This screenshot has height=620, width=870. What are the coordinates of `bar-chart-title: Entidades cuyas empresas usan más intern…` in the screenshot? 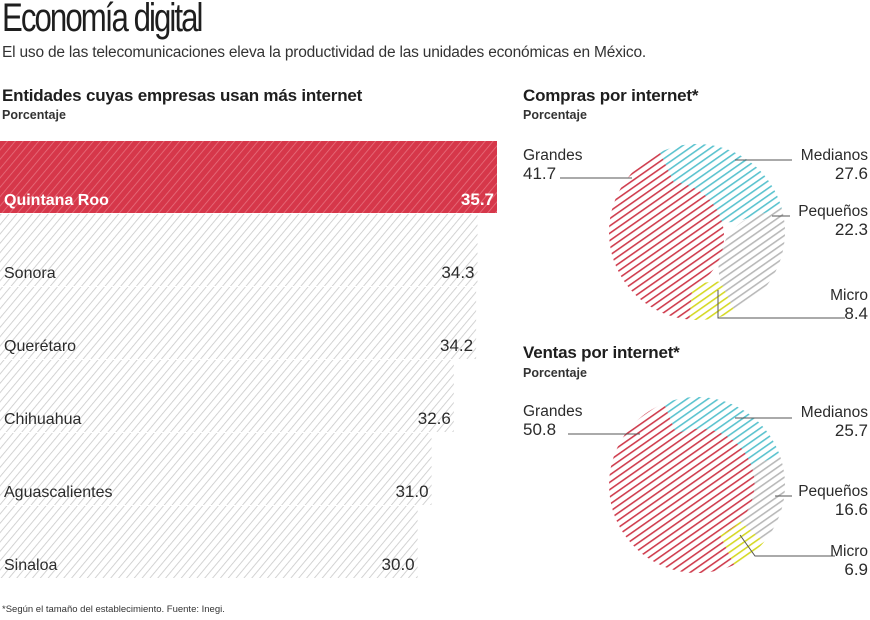 It's located at (182, 95).